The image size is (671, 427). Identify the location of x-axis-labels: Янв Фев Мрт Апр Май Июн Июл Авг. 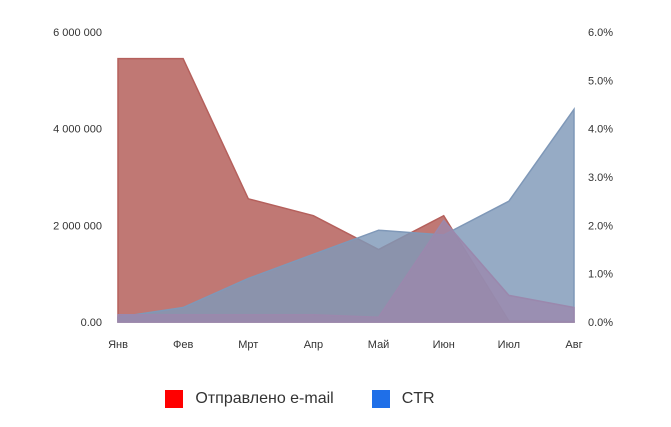
(345, 345).